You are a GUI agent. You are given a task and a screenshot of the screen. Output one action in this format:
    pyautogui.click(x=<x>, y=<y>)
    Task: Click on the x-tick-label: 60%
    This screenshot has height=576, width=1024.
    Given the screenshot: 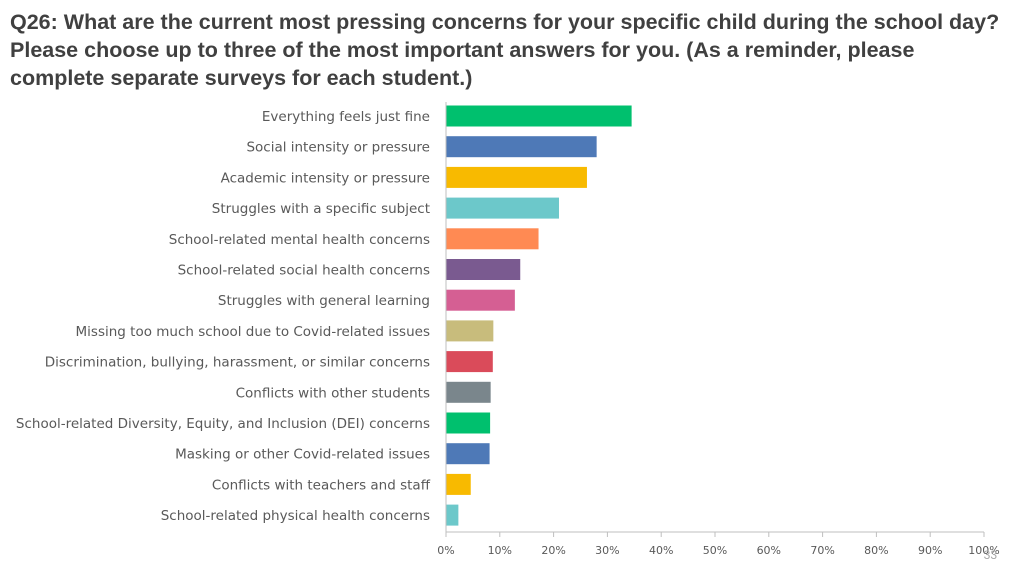 What is the action you would take?
    pyautogui.click(x=769, y=550)
    